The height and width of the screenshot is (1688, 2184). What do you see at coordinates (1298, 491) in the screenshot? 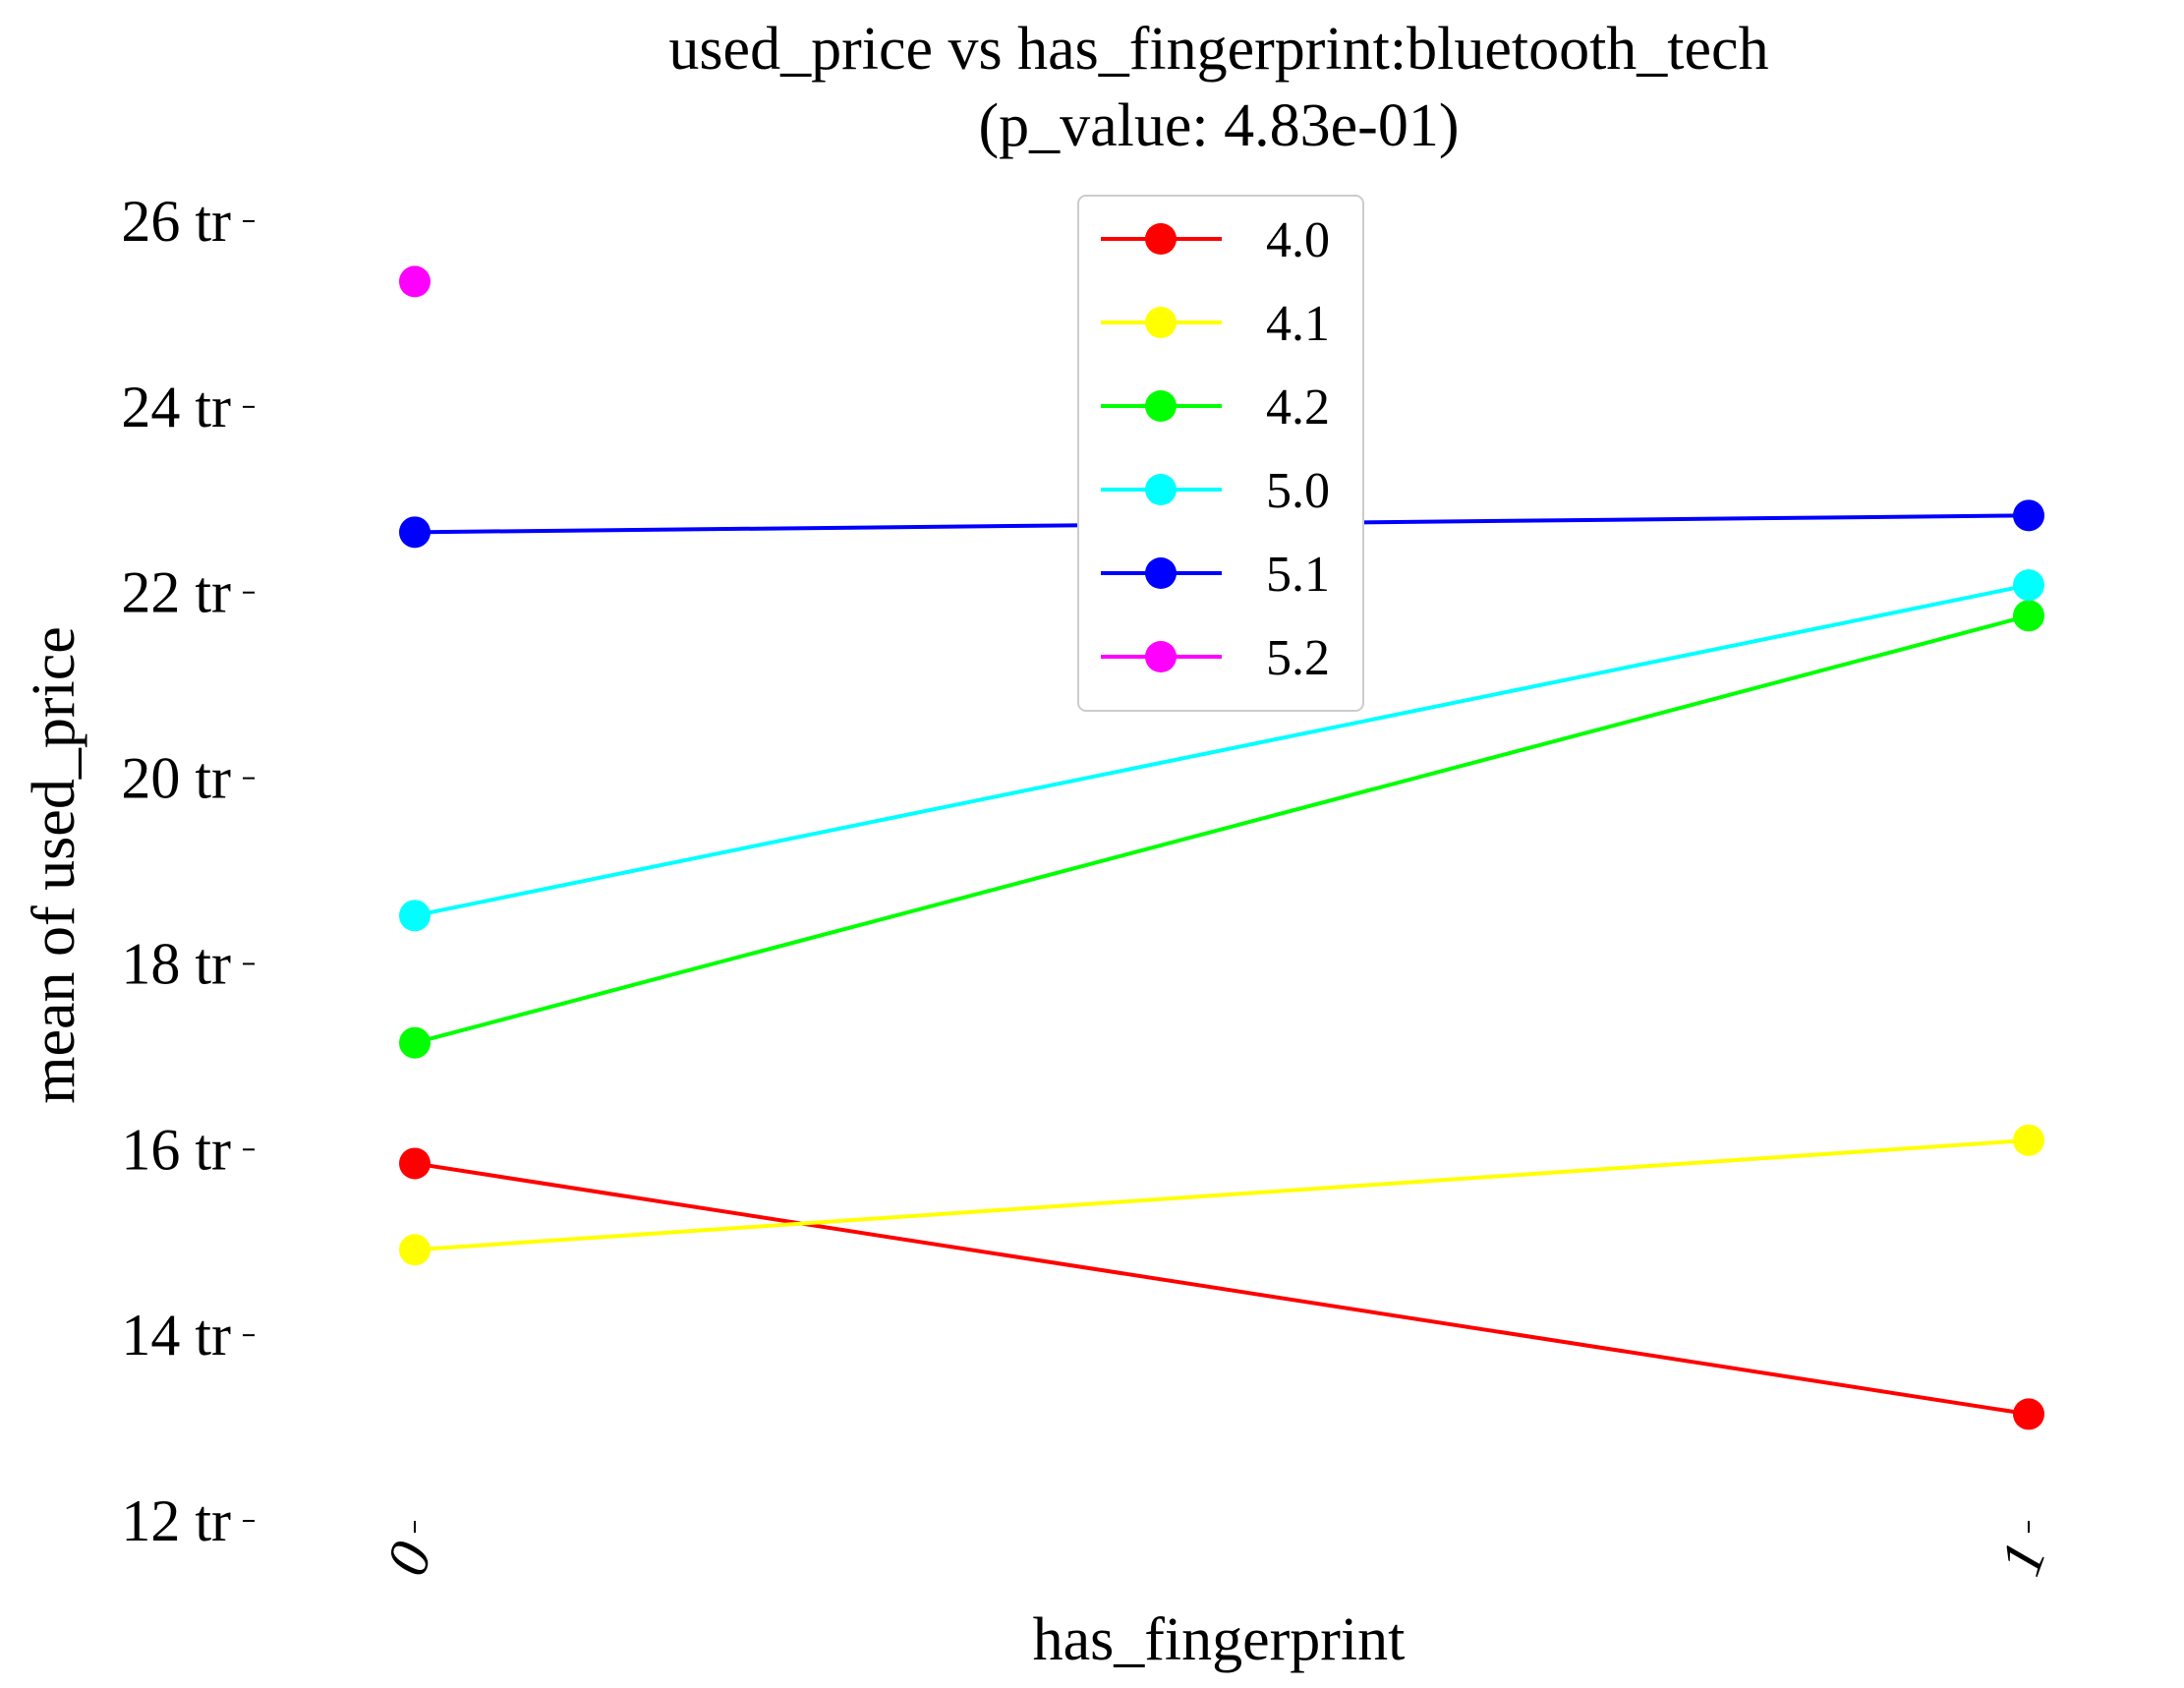
I see `legend-label: 5.0` at bounding box center [1298, 491].